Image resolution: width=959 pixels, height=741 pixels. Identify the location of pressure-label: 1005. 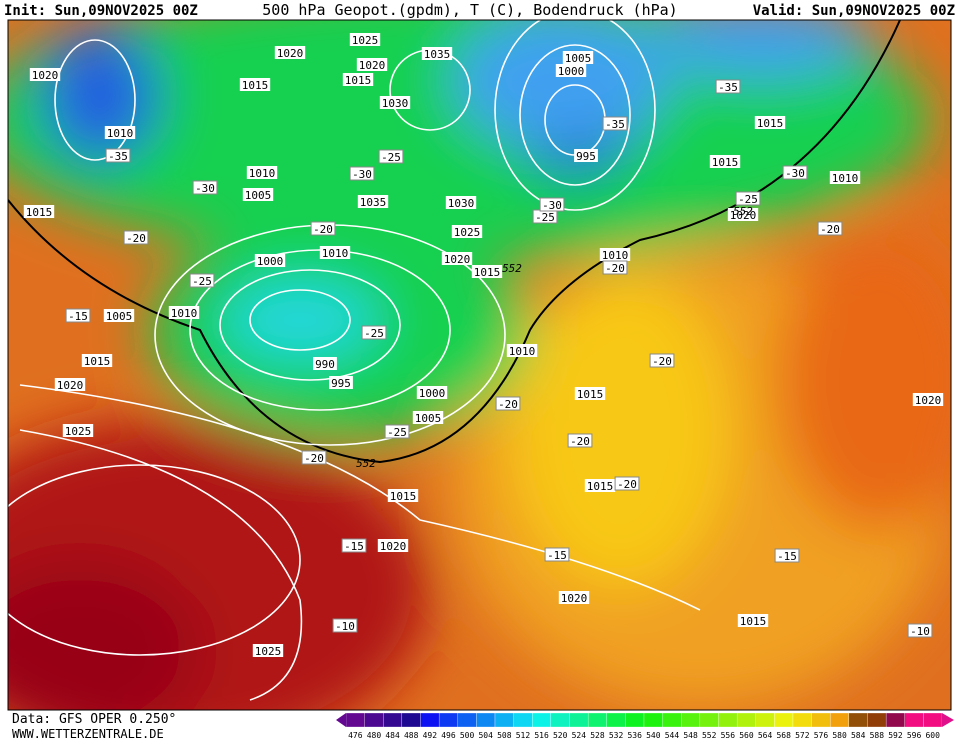
(258, 195).